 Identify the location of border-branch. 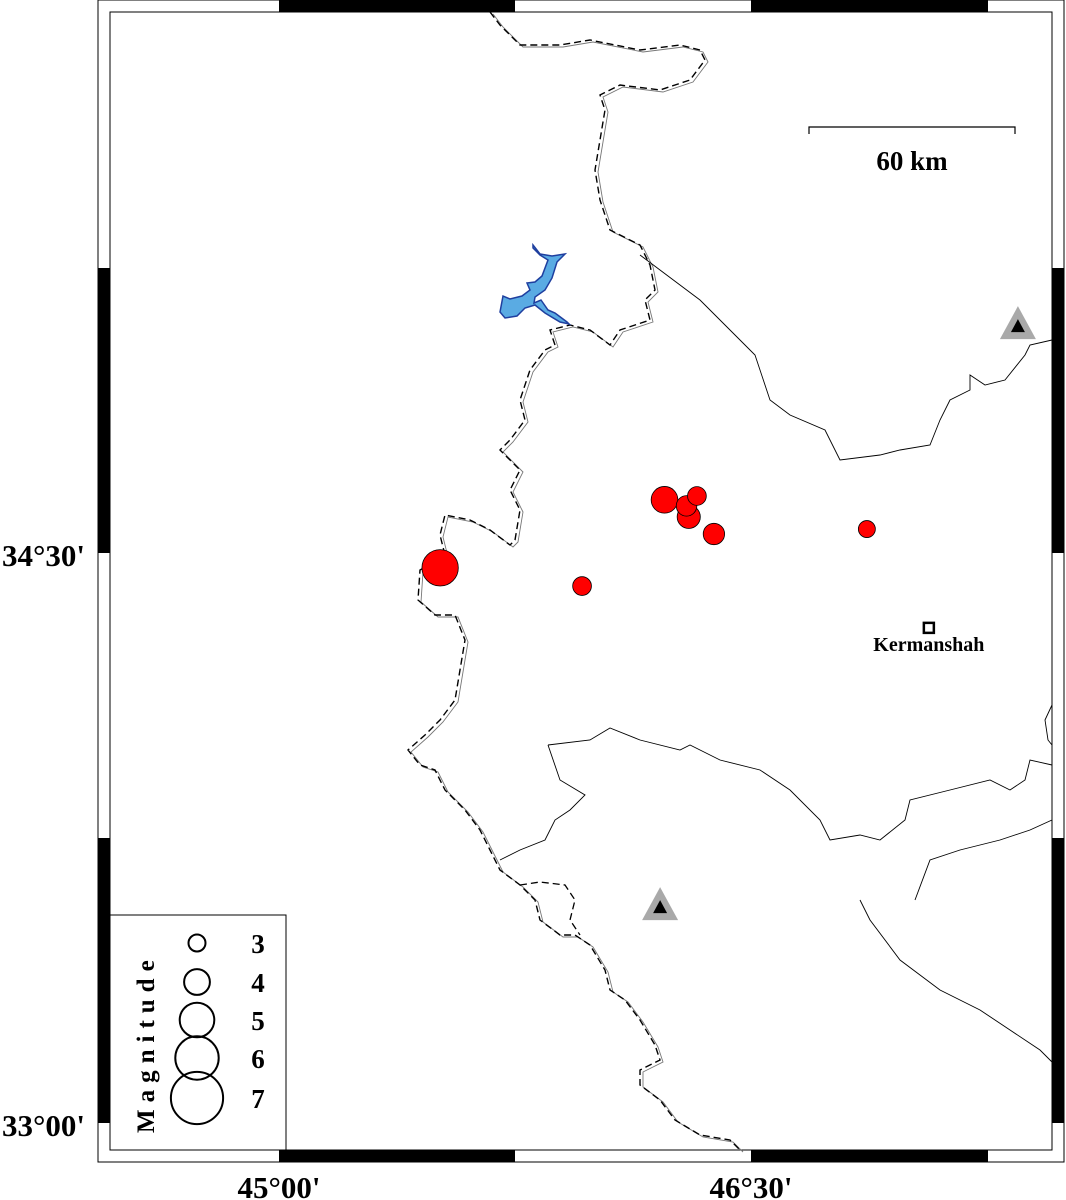
(550, 908).